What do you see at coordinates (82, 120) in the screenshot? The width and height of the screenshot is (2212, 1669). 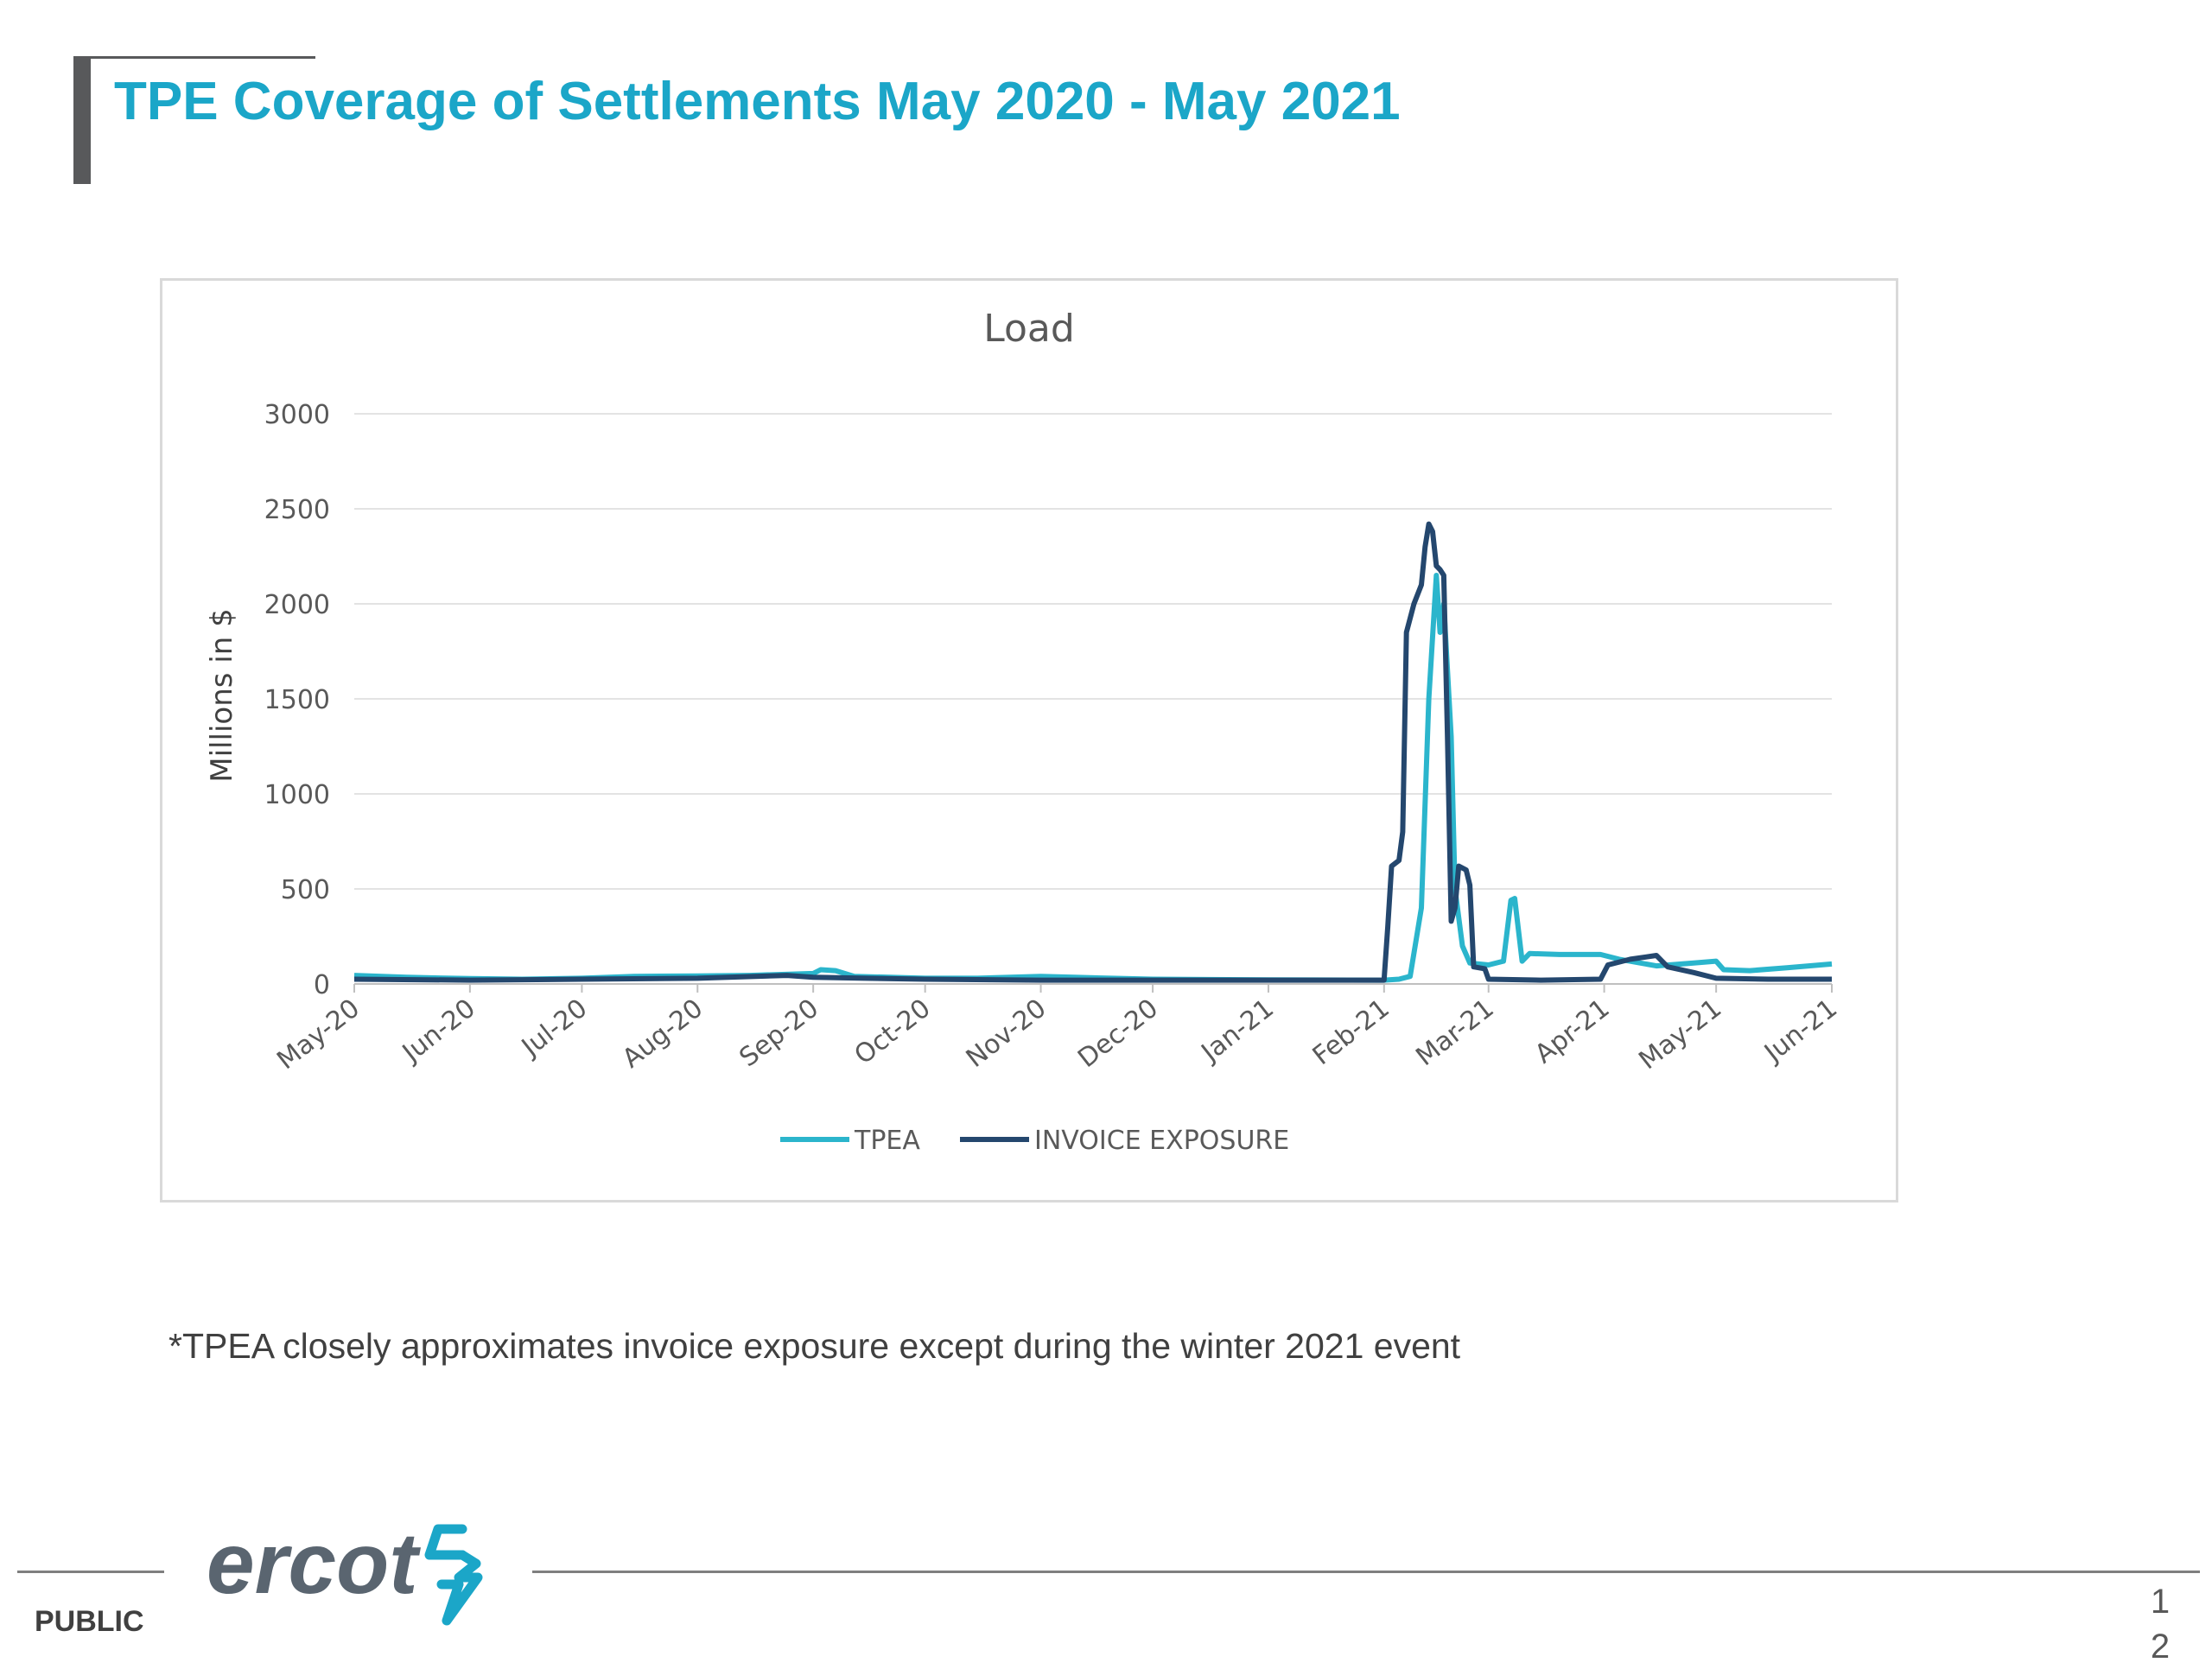 I see `title-accent-bar` at bounding box center [82, 120].